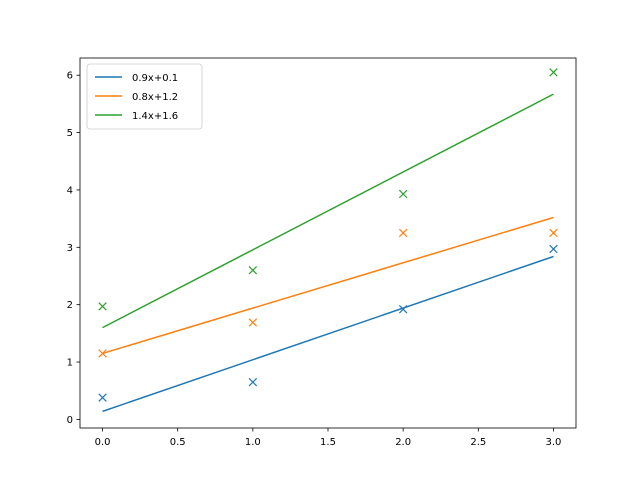 This screenshot has width=640, height=480. I want to click on x-tick-label: 1.0, so click(253, 442).